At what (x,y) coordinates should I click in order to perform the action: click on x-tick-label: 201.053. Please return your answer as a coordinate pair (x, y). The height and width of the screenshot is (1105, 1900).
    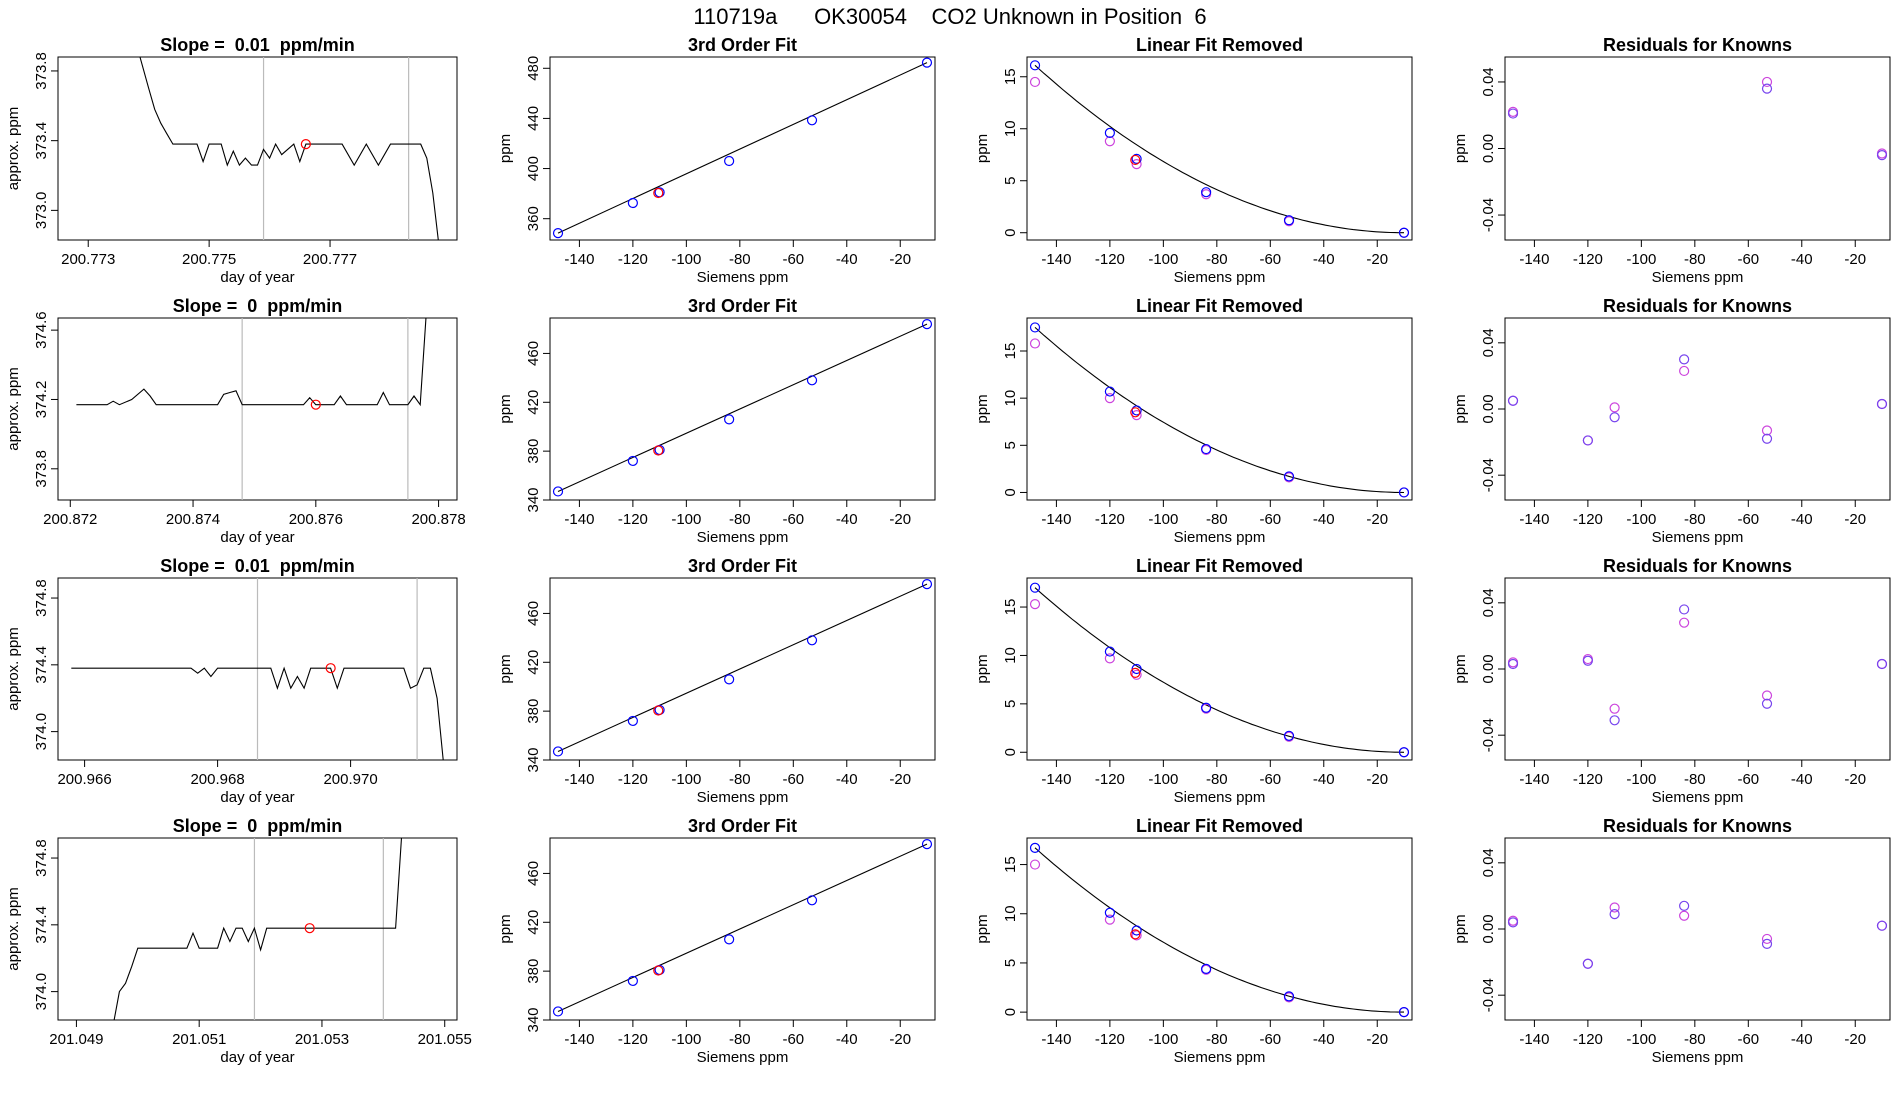
    Looking at the image, I should click on (322, 1039).